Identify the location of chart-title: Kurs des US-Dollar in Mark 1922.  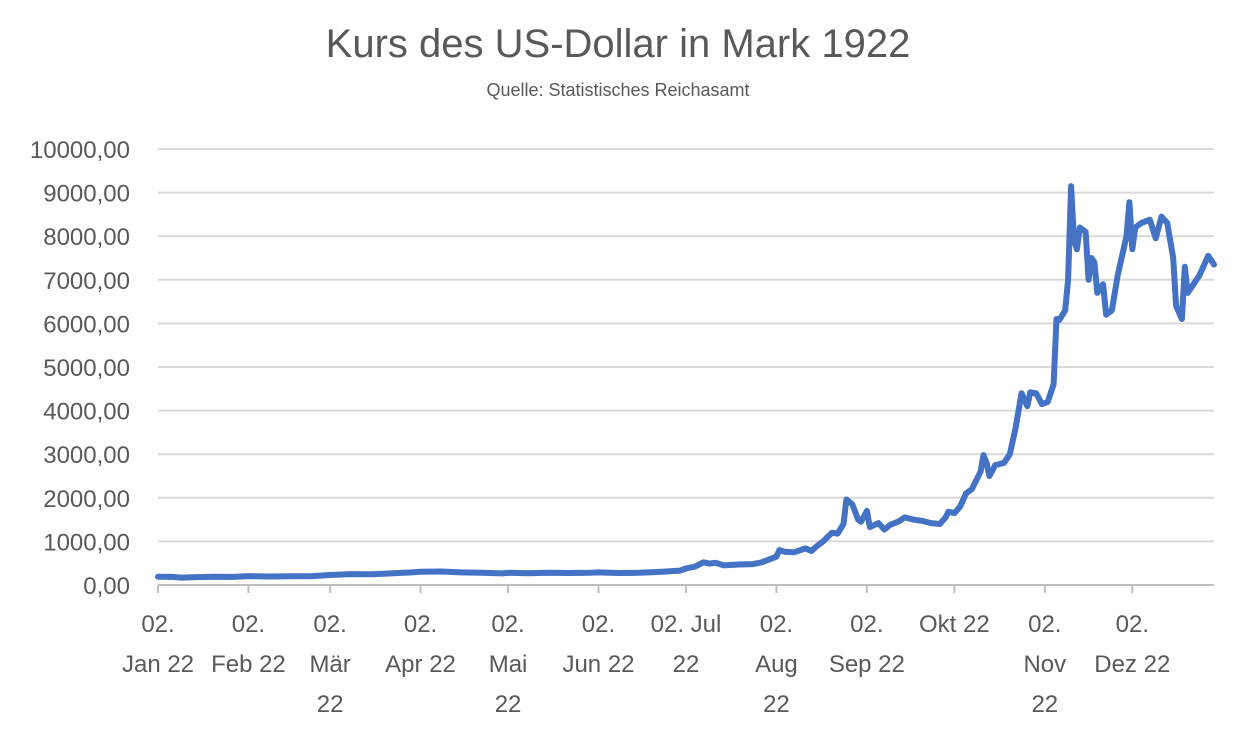
(618, 44).